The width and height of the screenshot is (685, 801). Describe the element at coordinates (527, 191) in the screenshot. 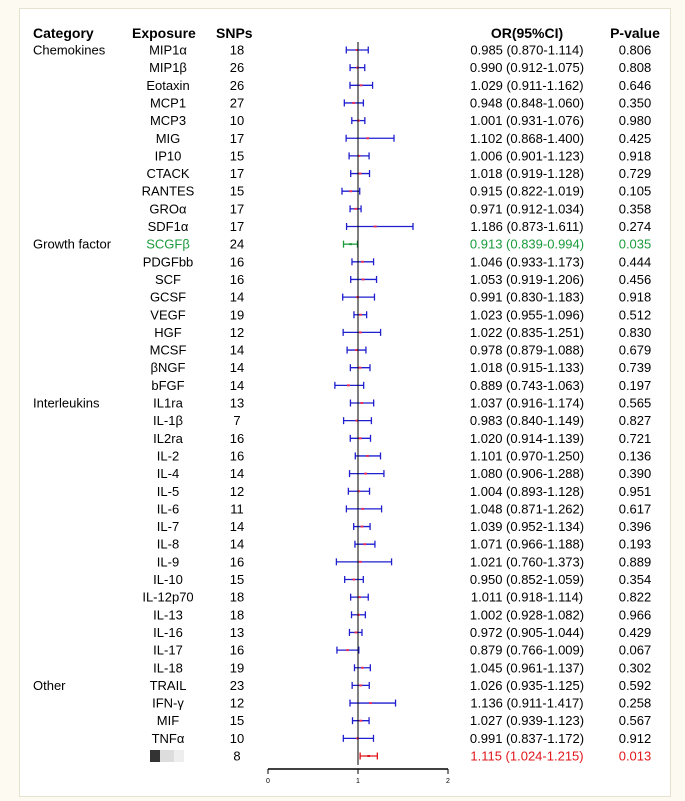

I see `or-ci-text: 0.915 (0.822-1.019)` at that location.